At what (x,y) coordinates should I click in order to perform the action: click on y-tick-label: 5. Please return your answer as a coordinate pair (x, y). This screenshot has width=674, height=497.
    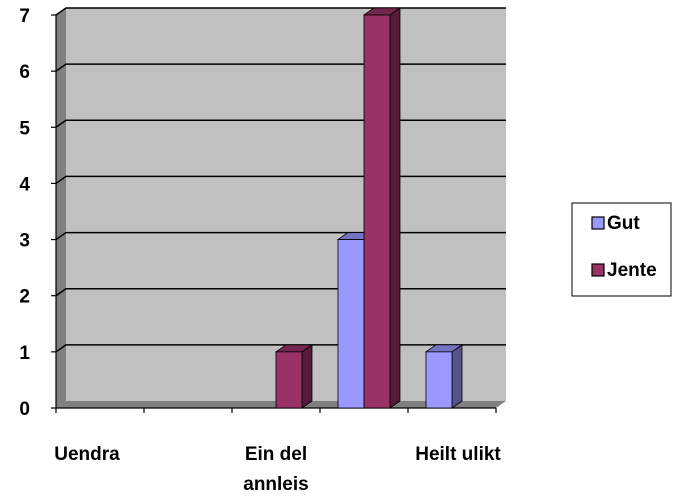
    Looking at the image, I should click on (24, 128).